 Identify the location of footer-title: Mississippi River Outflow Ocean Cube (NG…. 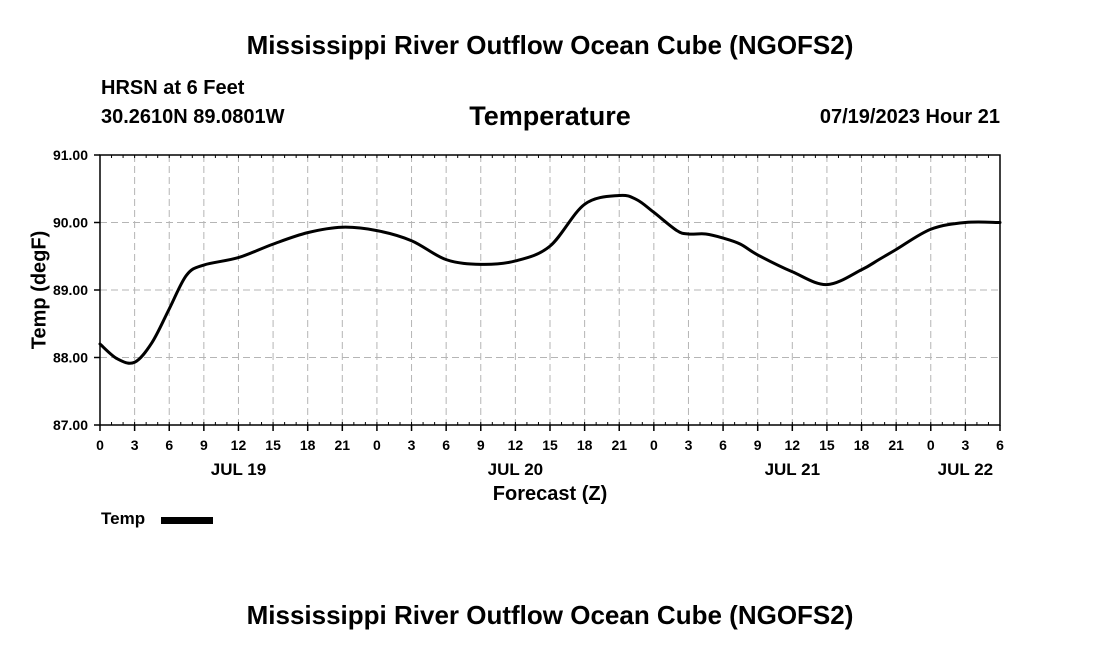
(550, 615).